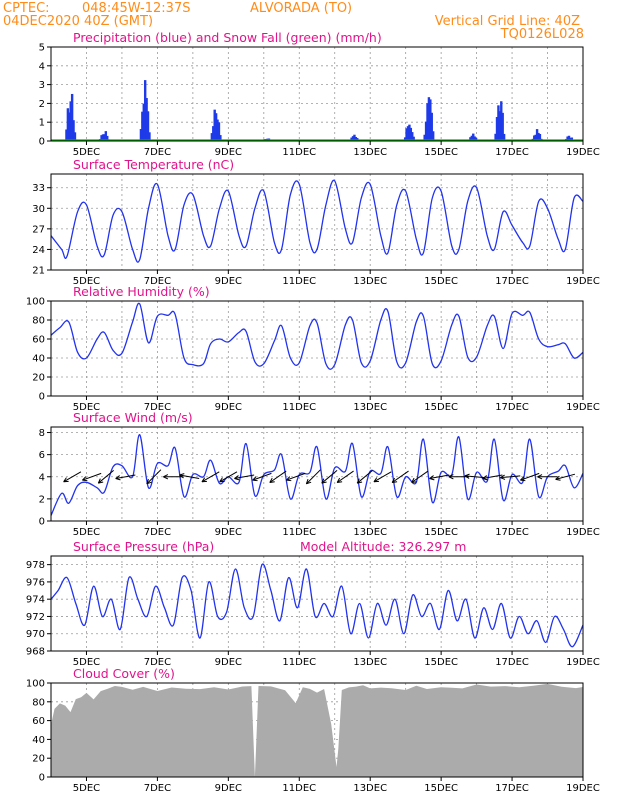 The width and height of the screenshot is (618, 804). I want to click on panel-title: Relative Humidity (%), so click(141, 291).